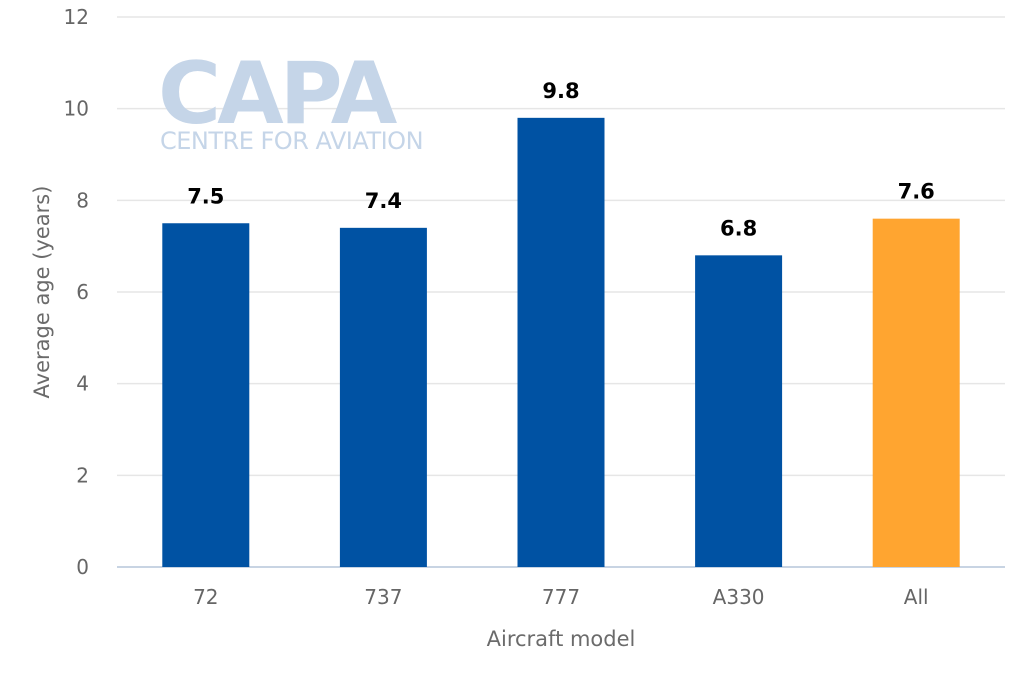 This screenshot has height=683, width=1024. Describe the element at coordinates (278, 94) in the screenshot. I see `logo-wordmark: CAPA` at that location.